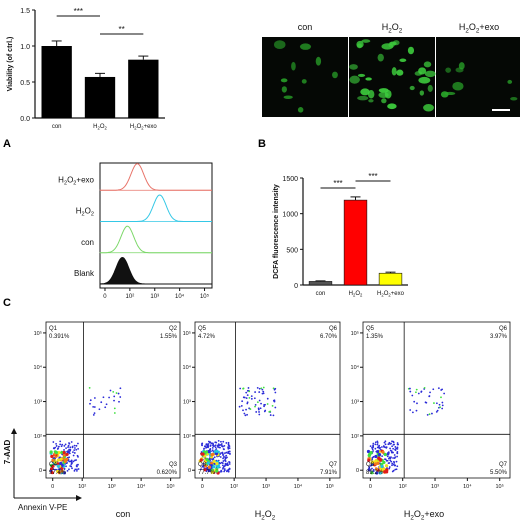 The width and height of the screenshot is (520, 526). What do you see at coordinates (155, 270) in the screenshot?
I see `series-curve` at bounding box center [155, 270].